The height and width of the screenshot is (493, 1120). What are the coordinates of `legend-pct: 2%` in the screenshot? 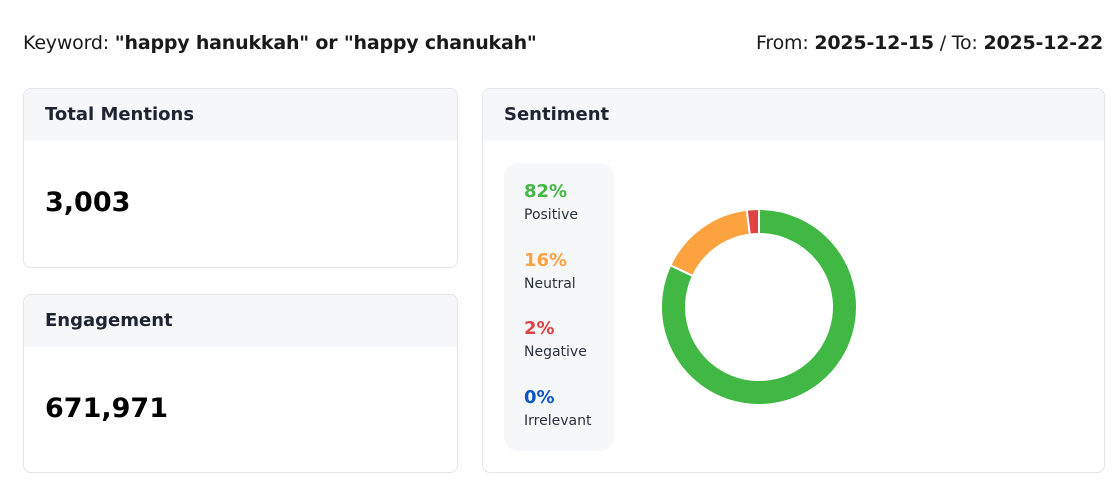 It's located at (539, 328).